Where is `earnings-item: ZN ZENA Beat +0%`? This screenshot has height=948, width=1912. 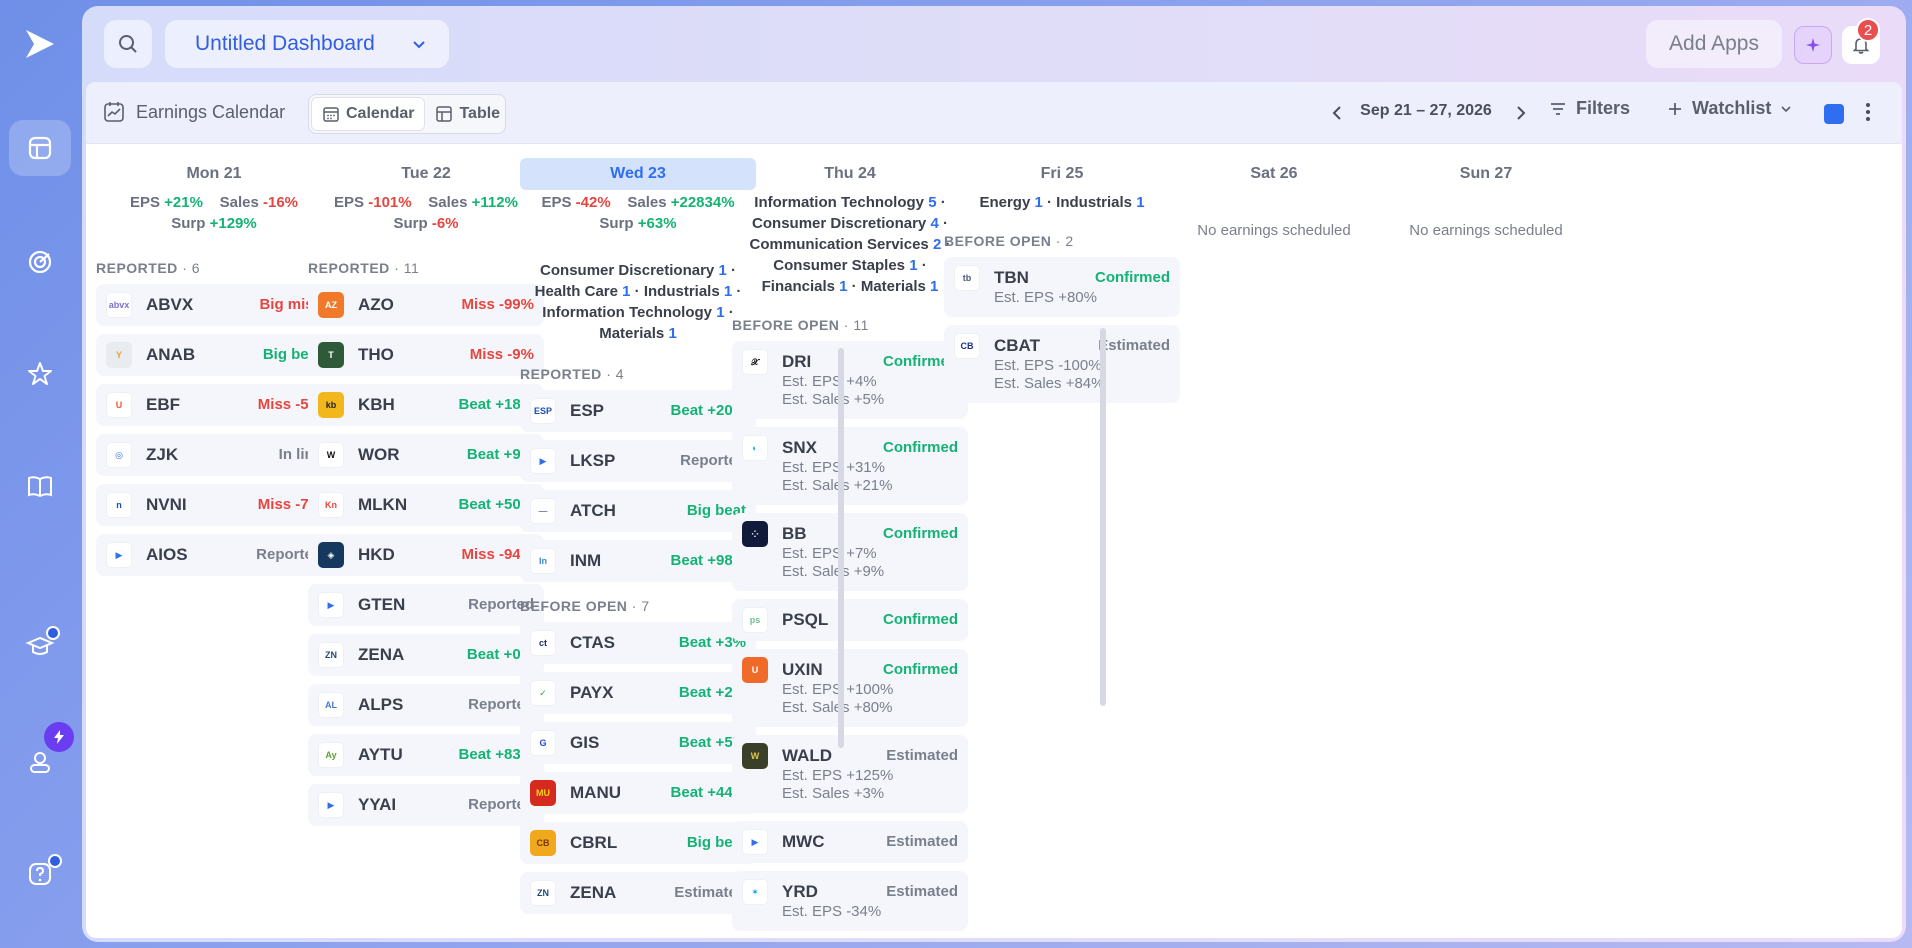 earnings-item: ZN ZENA Beat +0% is located at coordinates (426, 655).